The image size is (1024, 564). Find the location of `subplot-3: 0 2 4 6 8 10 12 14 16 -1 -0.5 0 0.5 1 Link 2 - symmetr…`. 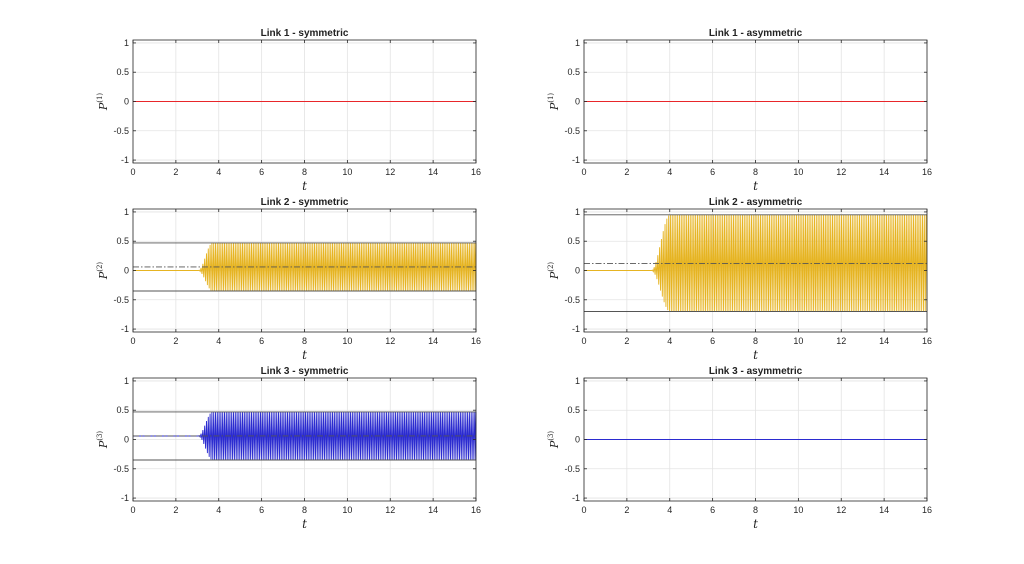

subplot-3: 0 2 4 6 8 10 12 14 16 -1 -0.5 0 0.5 1 Link 2 - symmetr… is located at coordinates (288, 279).